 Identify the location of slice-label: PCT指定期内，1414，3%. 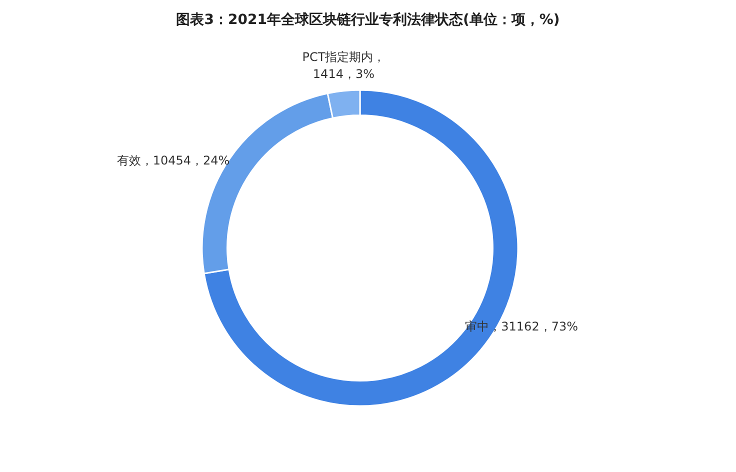
(344, 65).